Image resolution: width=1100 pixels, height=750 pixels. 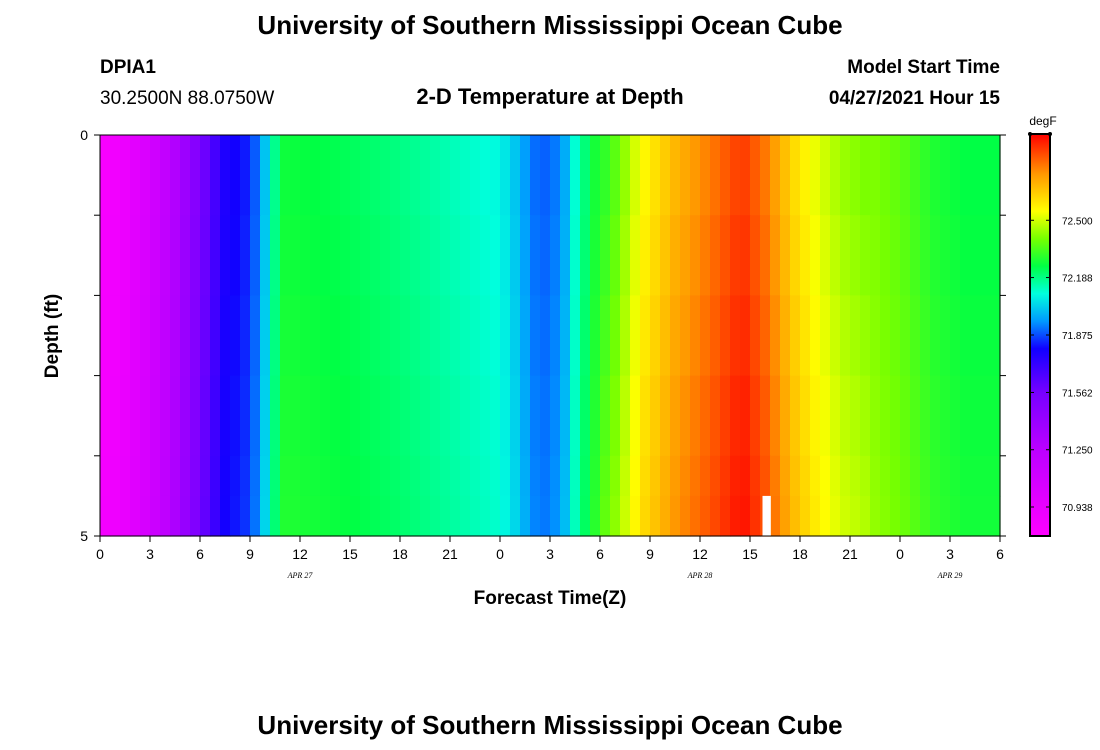 What do you see at coordinates (52, 336) in the screenshot?
I see `y-axis-label: Depth (ft)` at bounding box center [52, 336].